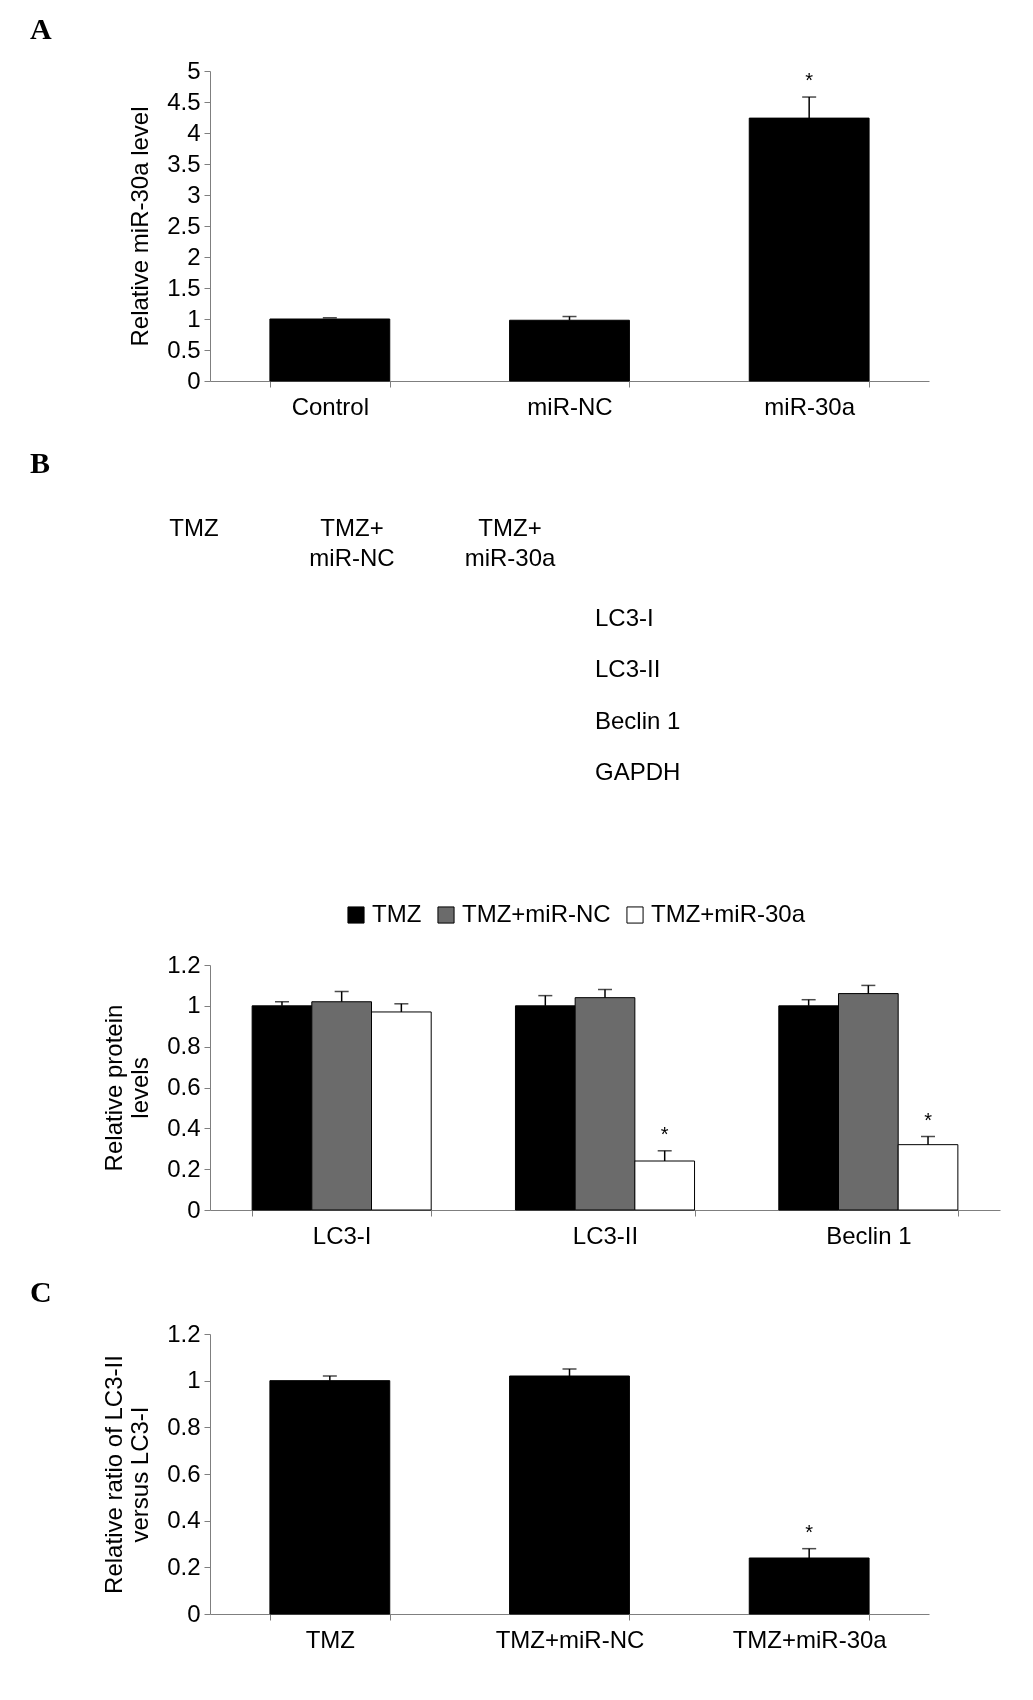 The width and height of the screenshot is (1033, 1700). Describe the element at coordinates (184, 163) in the screenshot. I see `y-tick-label: 3.5` at that location.